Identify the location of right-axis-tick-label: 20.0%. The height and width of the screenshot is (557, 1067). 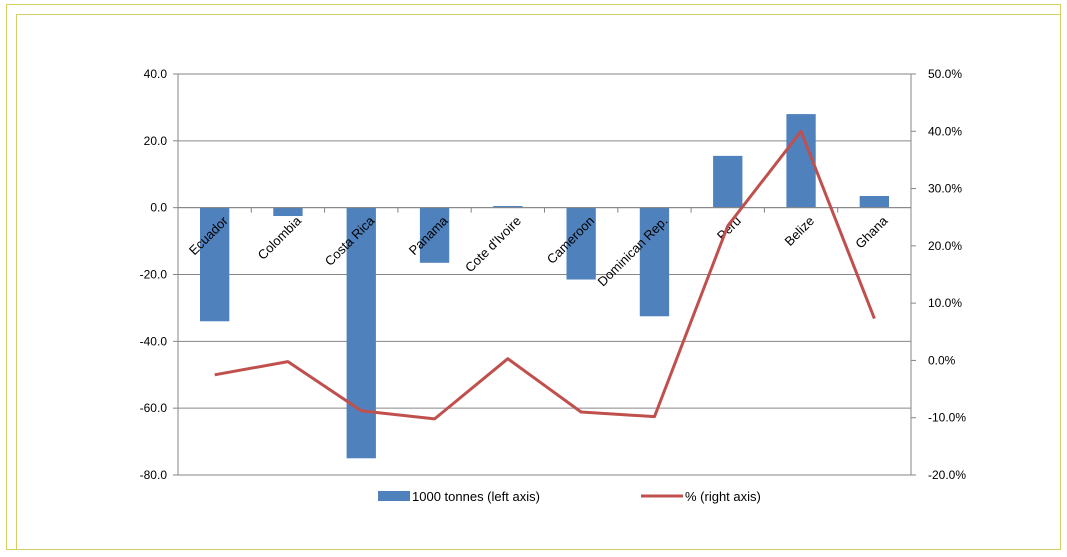
(945, 246).